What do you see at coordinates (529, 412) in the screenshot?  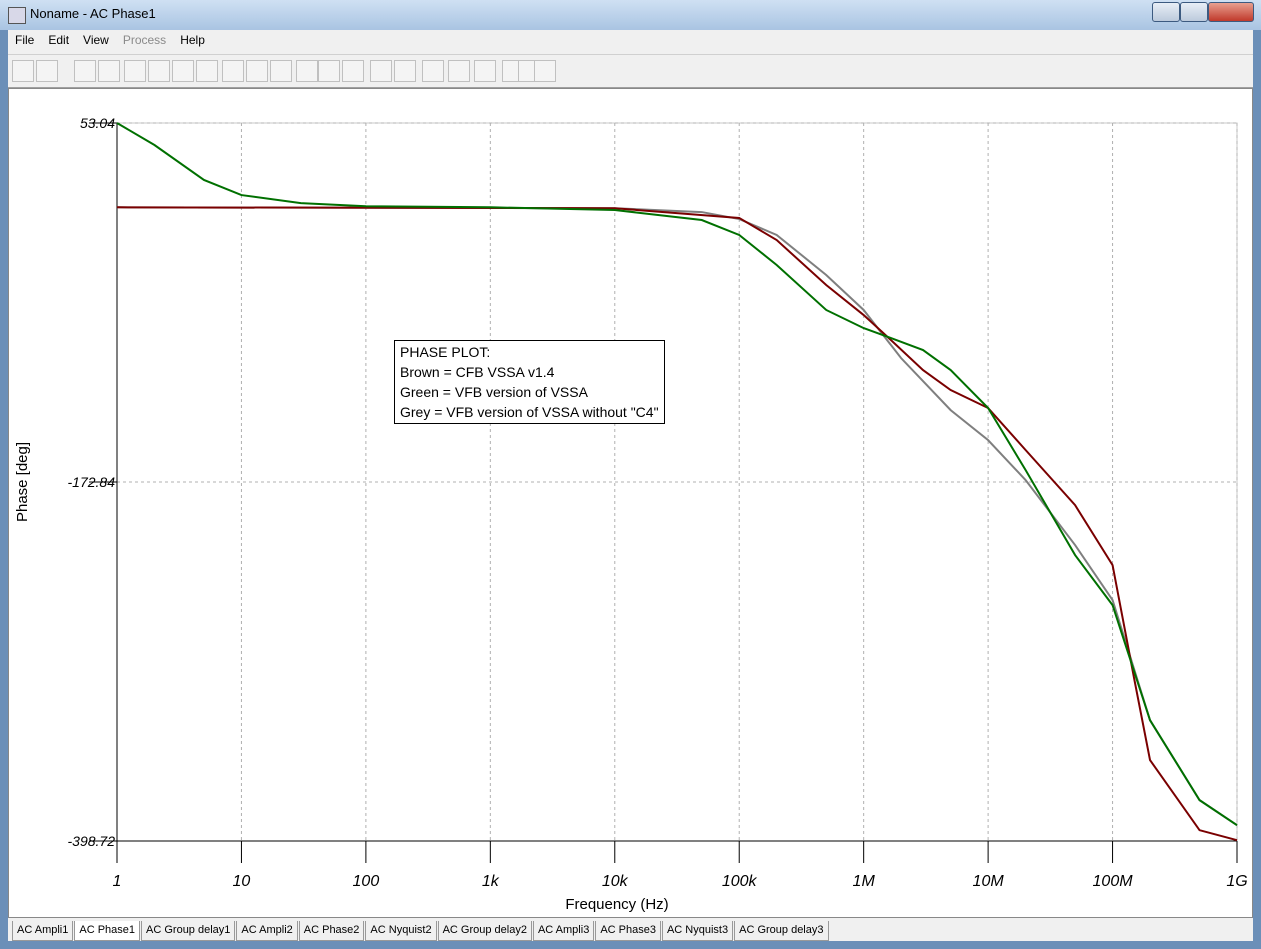 I see `annotation-line: Grey = VFB version of VSSA without "C4"` at bounding box center [529, 412].